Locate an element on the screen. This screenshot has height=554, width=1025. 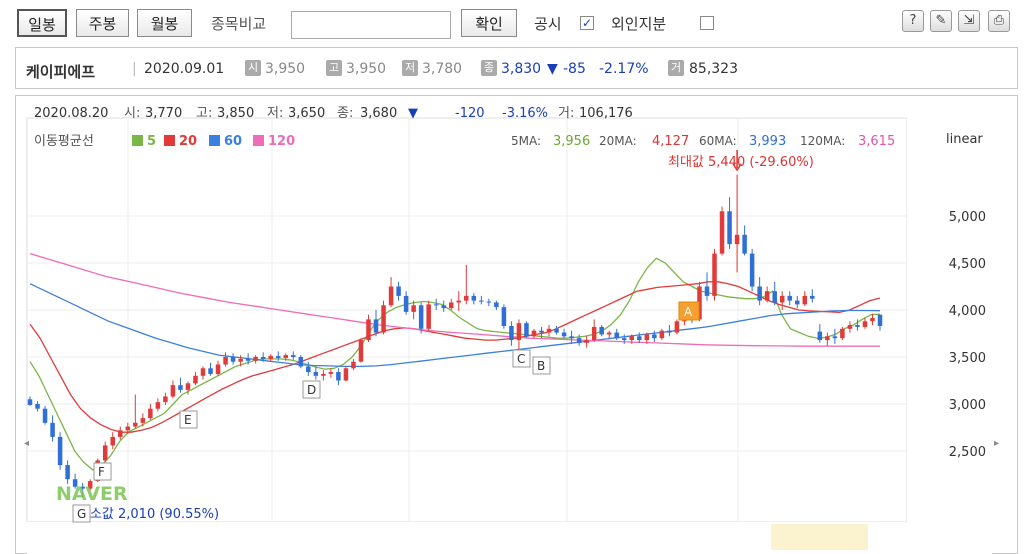
open-value: 3,950 is located at coordinates (285, 69).